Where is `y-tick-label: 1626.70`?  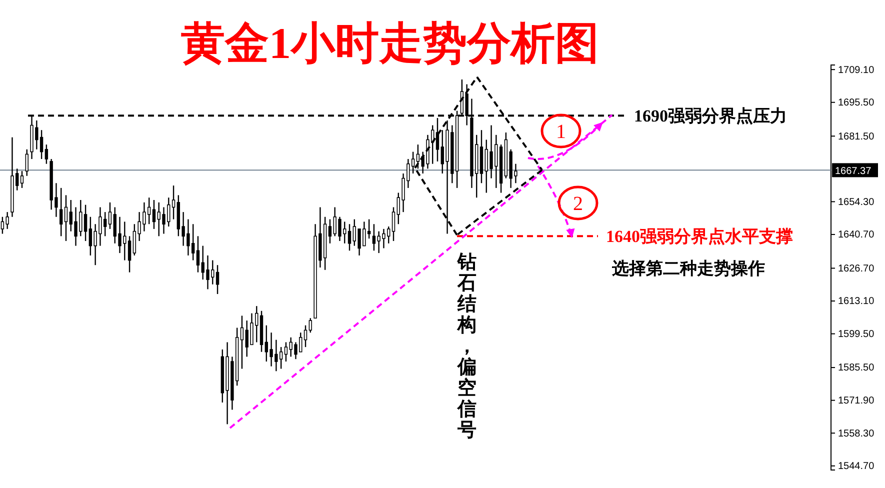
y-tick-label: 1626.70 is located at coordinates (856, 268).